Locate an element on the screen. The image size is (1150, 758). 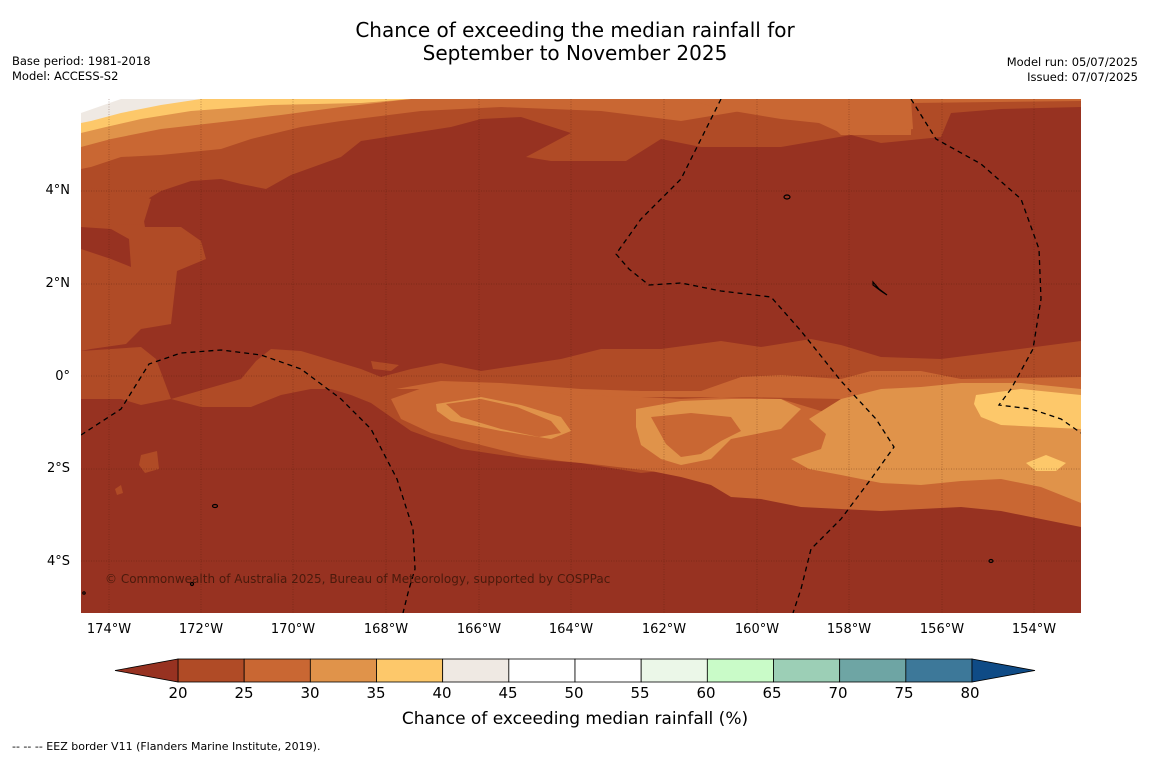
lon-label: 154°W is located at coordinates (1034, 629).